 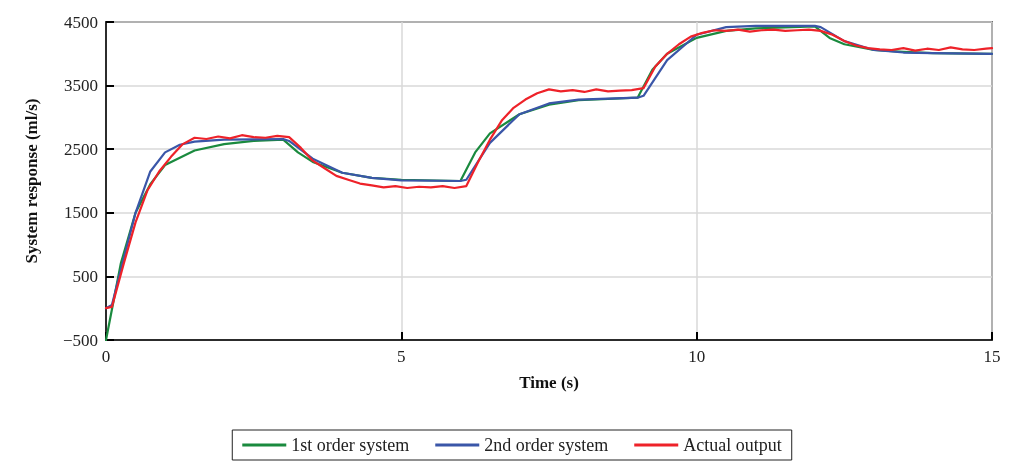 I want to click on y-tick-label: 1500, so click(x=81, y=213).